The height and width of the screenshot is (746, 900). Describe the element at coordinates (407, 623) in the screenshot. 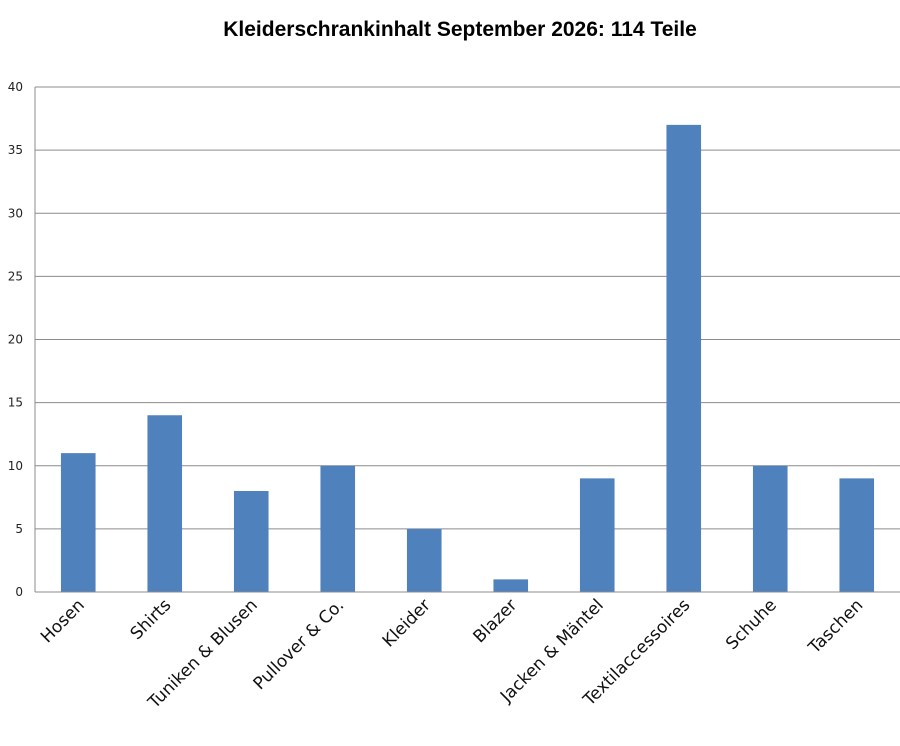

I see `x-category-label: Kleider` at that location.